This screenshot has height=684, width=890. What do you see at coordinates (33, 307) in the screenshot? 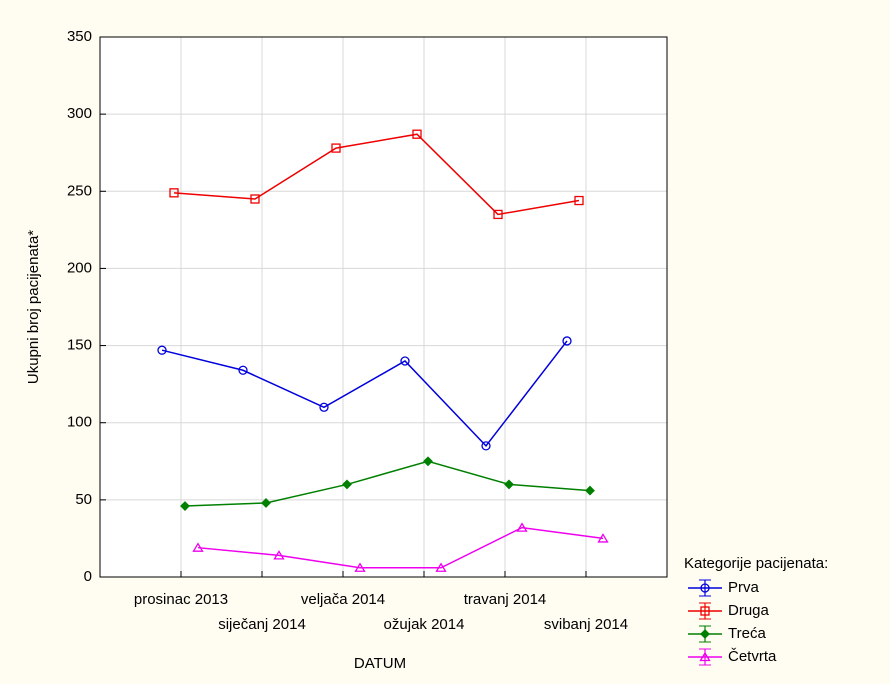
I see `y-axis-label: Ukupni broj pacijenata*` at bounding box center [33, 307].